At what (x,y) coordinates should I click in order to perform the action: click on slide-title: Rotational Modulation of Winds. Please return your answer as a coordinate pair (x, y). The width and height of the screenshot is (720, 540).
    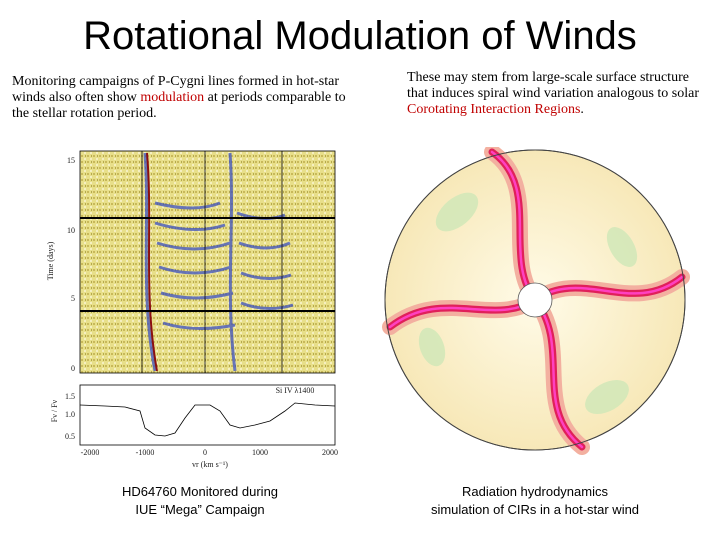
    Looking at the image, I should click on (360, 36).